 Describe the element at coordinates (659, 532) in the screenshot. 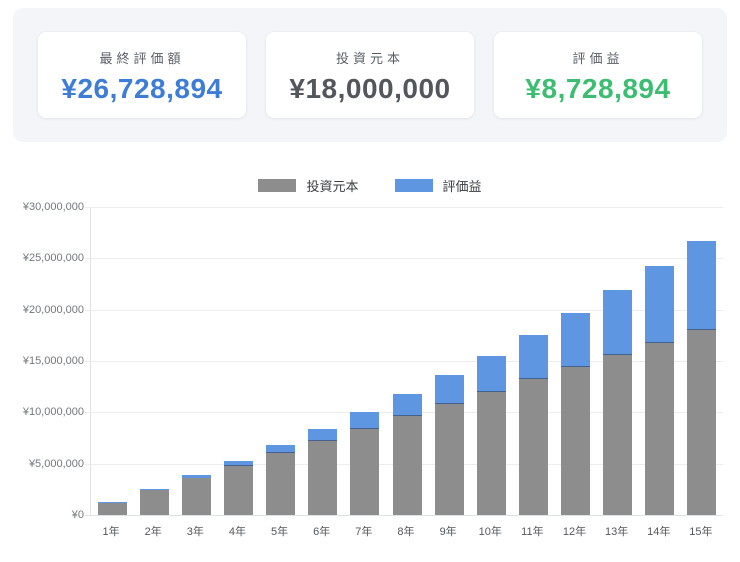

I see `x-tick-label: 14年` at that location.